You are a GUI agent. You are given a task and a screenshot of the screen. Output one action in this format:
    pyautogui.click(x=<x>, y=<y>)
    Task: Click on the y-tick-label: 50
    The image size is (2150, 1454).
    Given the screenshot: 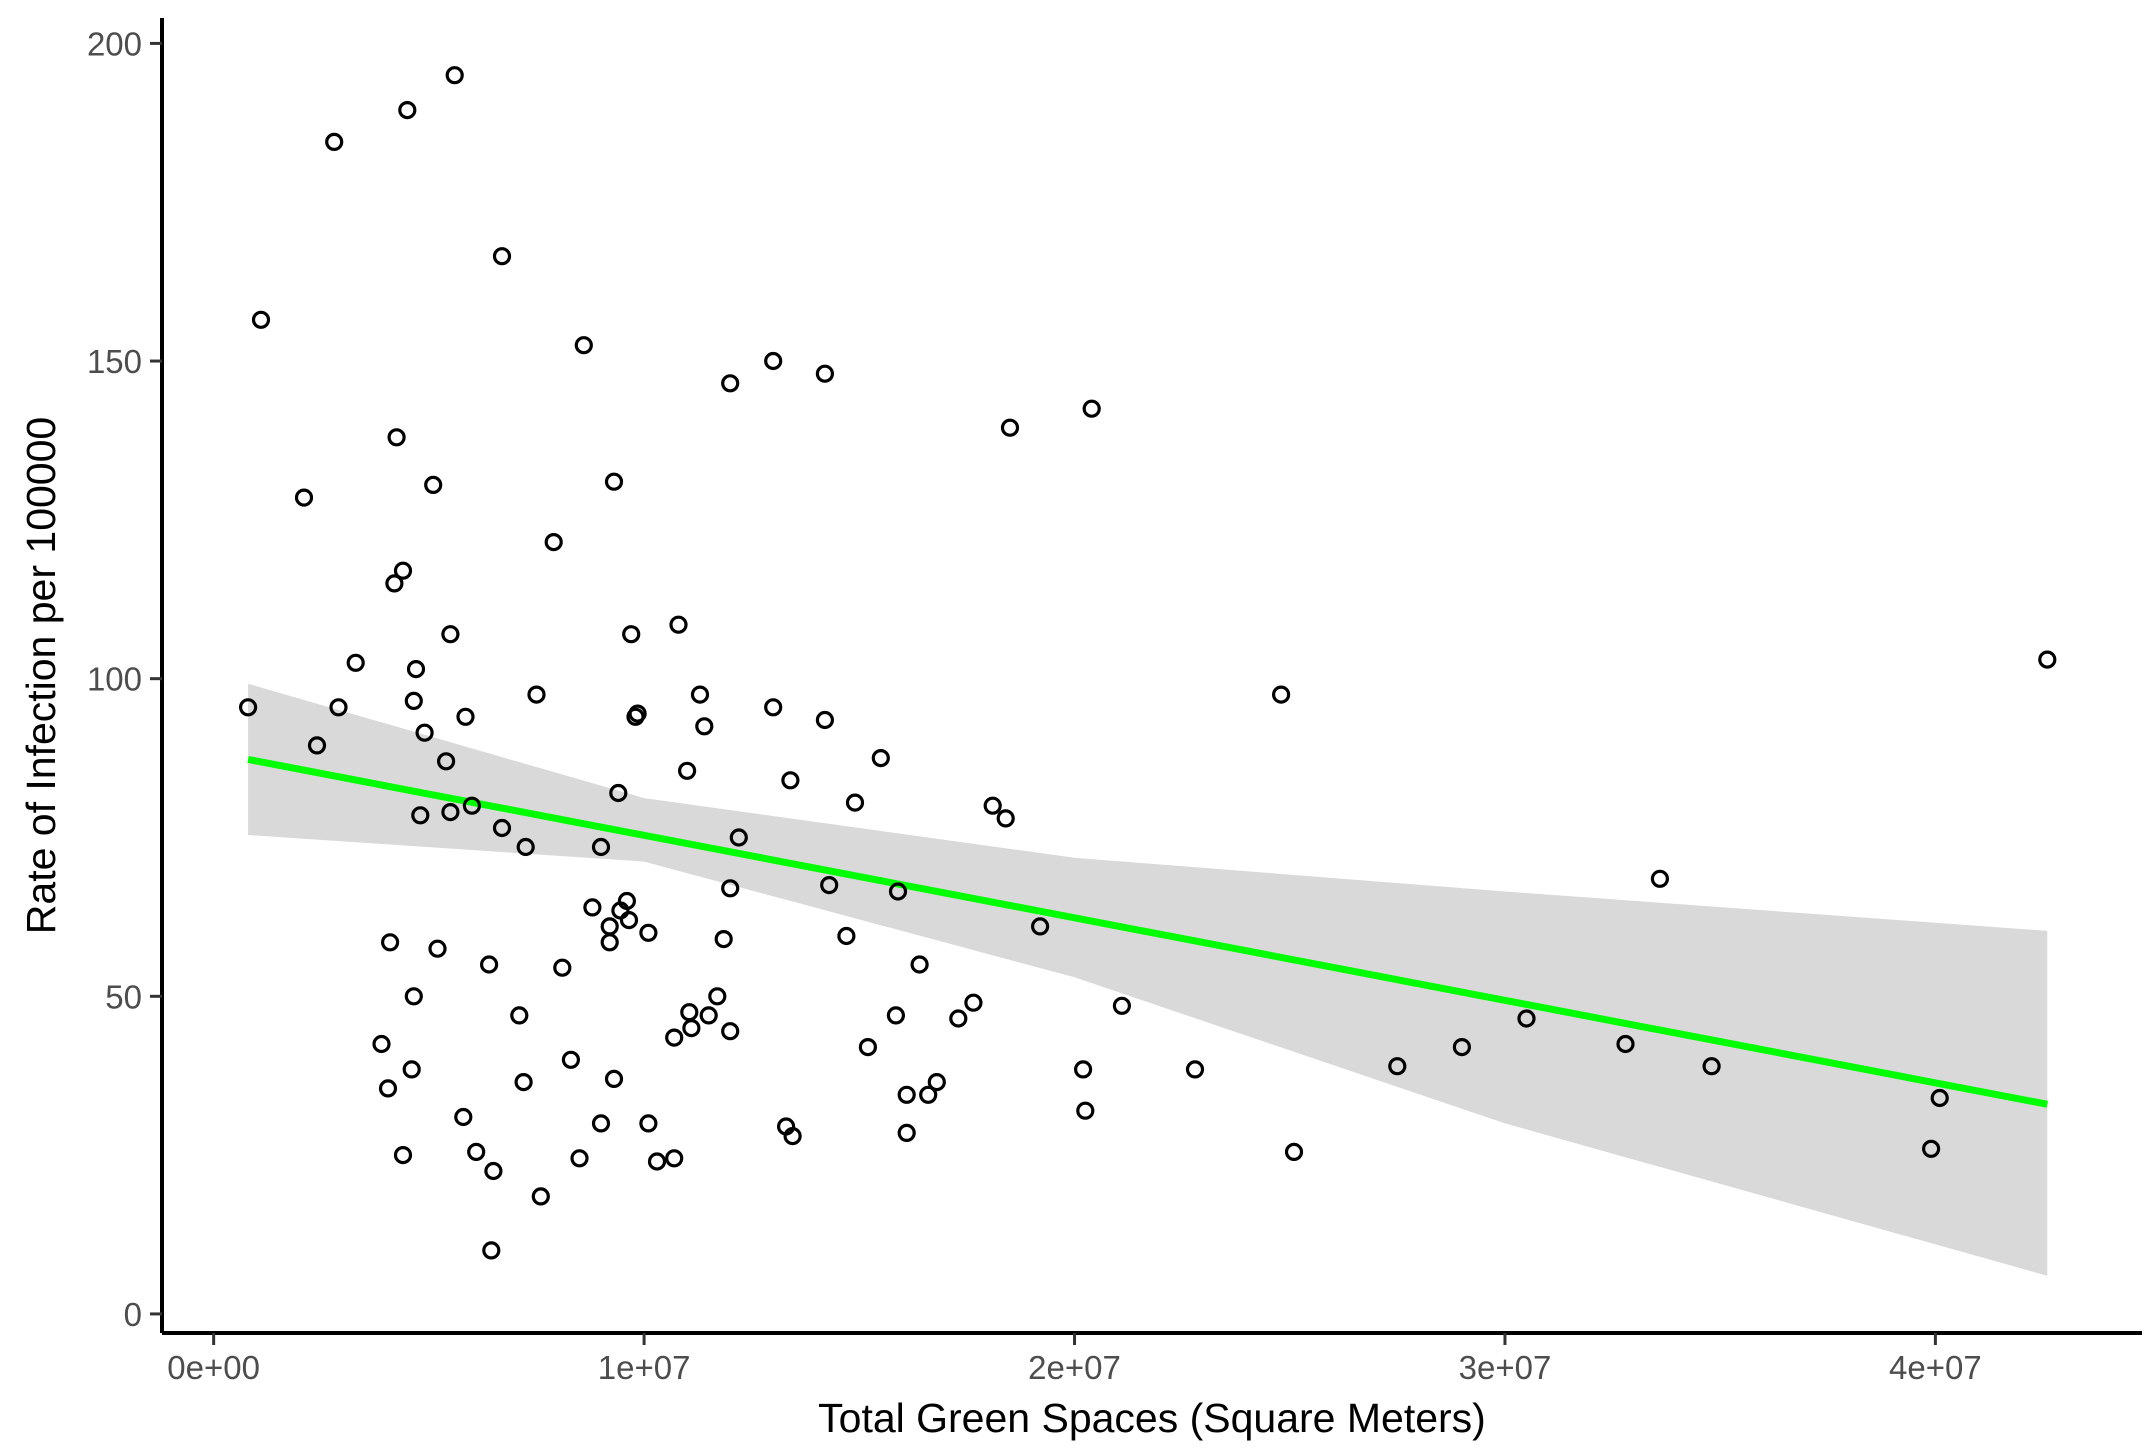 What is the action you would take?
    pyautogui.click(x=123, y=996)
    